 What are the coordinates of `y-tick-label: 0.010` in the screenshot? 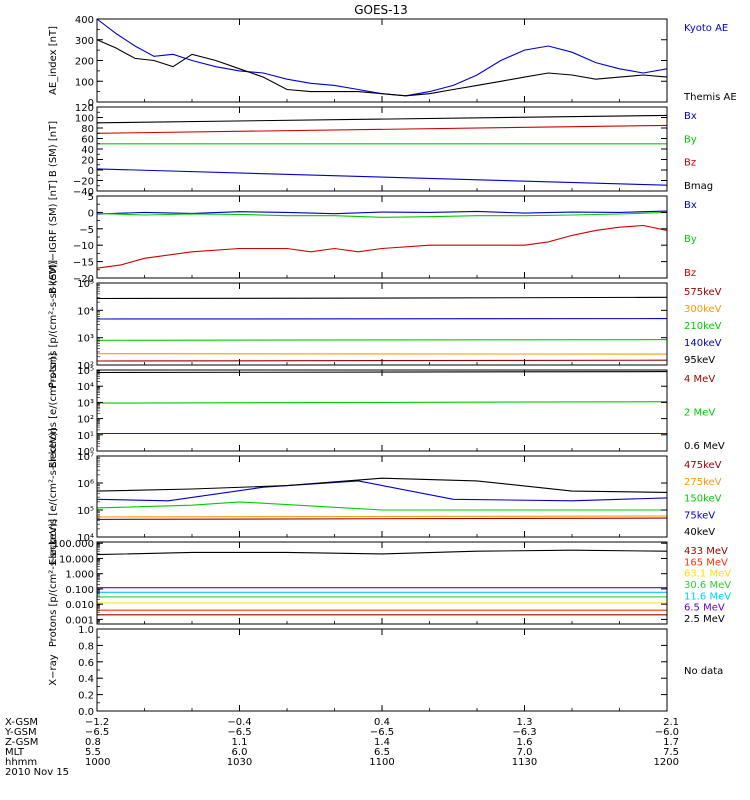 It's located at (79, 605).